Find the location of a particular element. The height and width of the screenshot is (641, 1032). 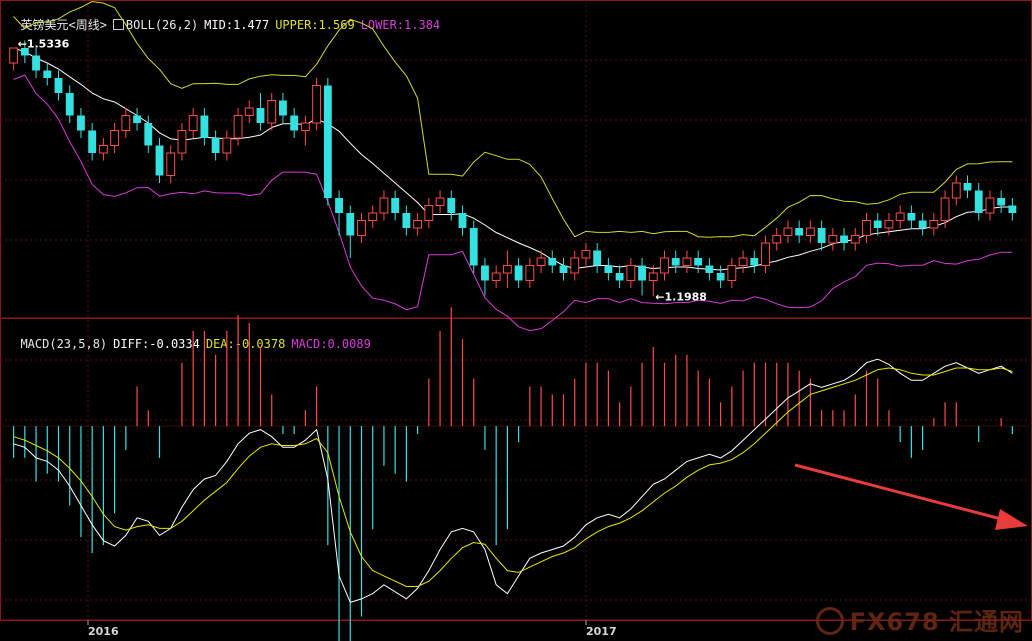

boll-upper-value: UPPER:1.569 is located at coordinates (315, 25).